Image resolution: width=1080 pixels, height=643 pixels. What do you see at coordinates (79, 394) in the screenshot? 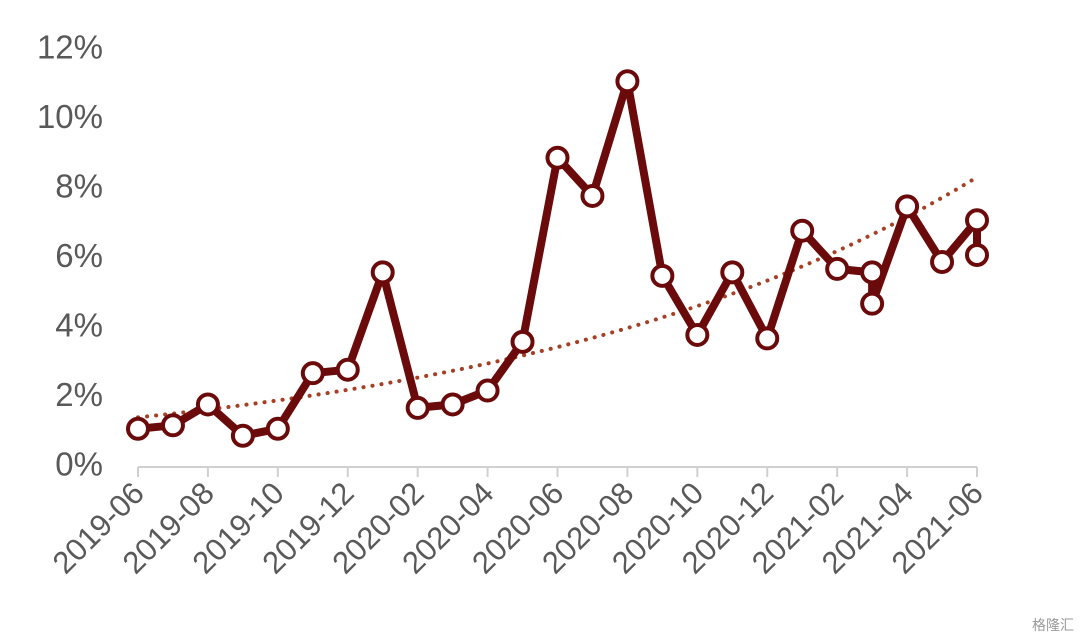
I see `y-tick-label: 2%` at bounding box center [79, 394].